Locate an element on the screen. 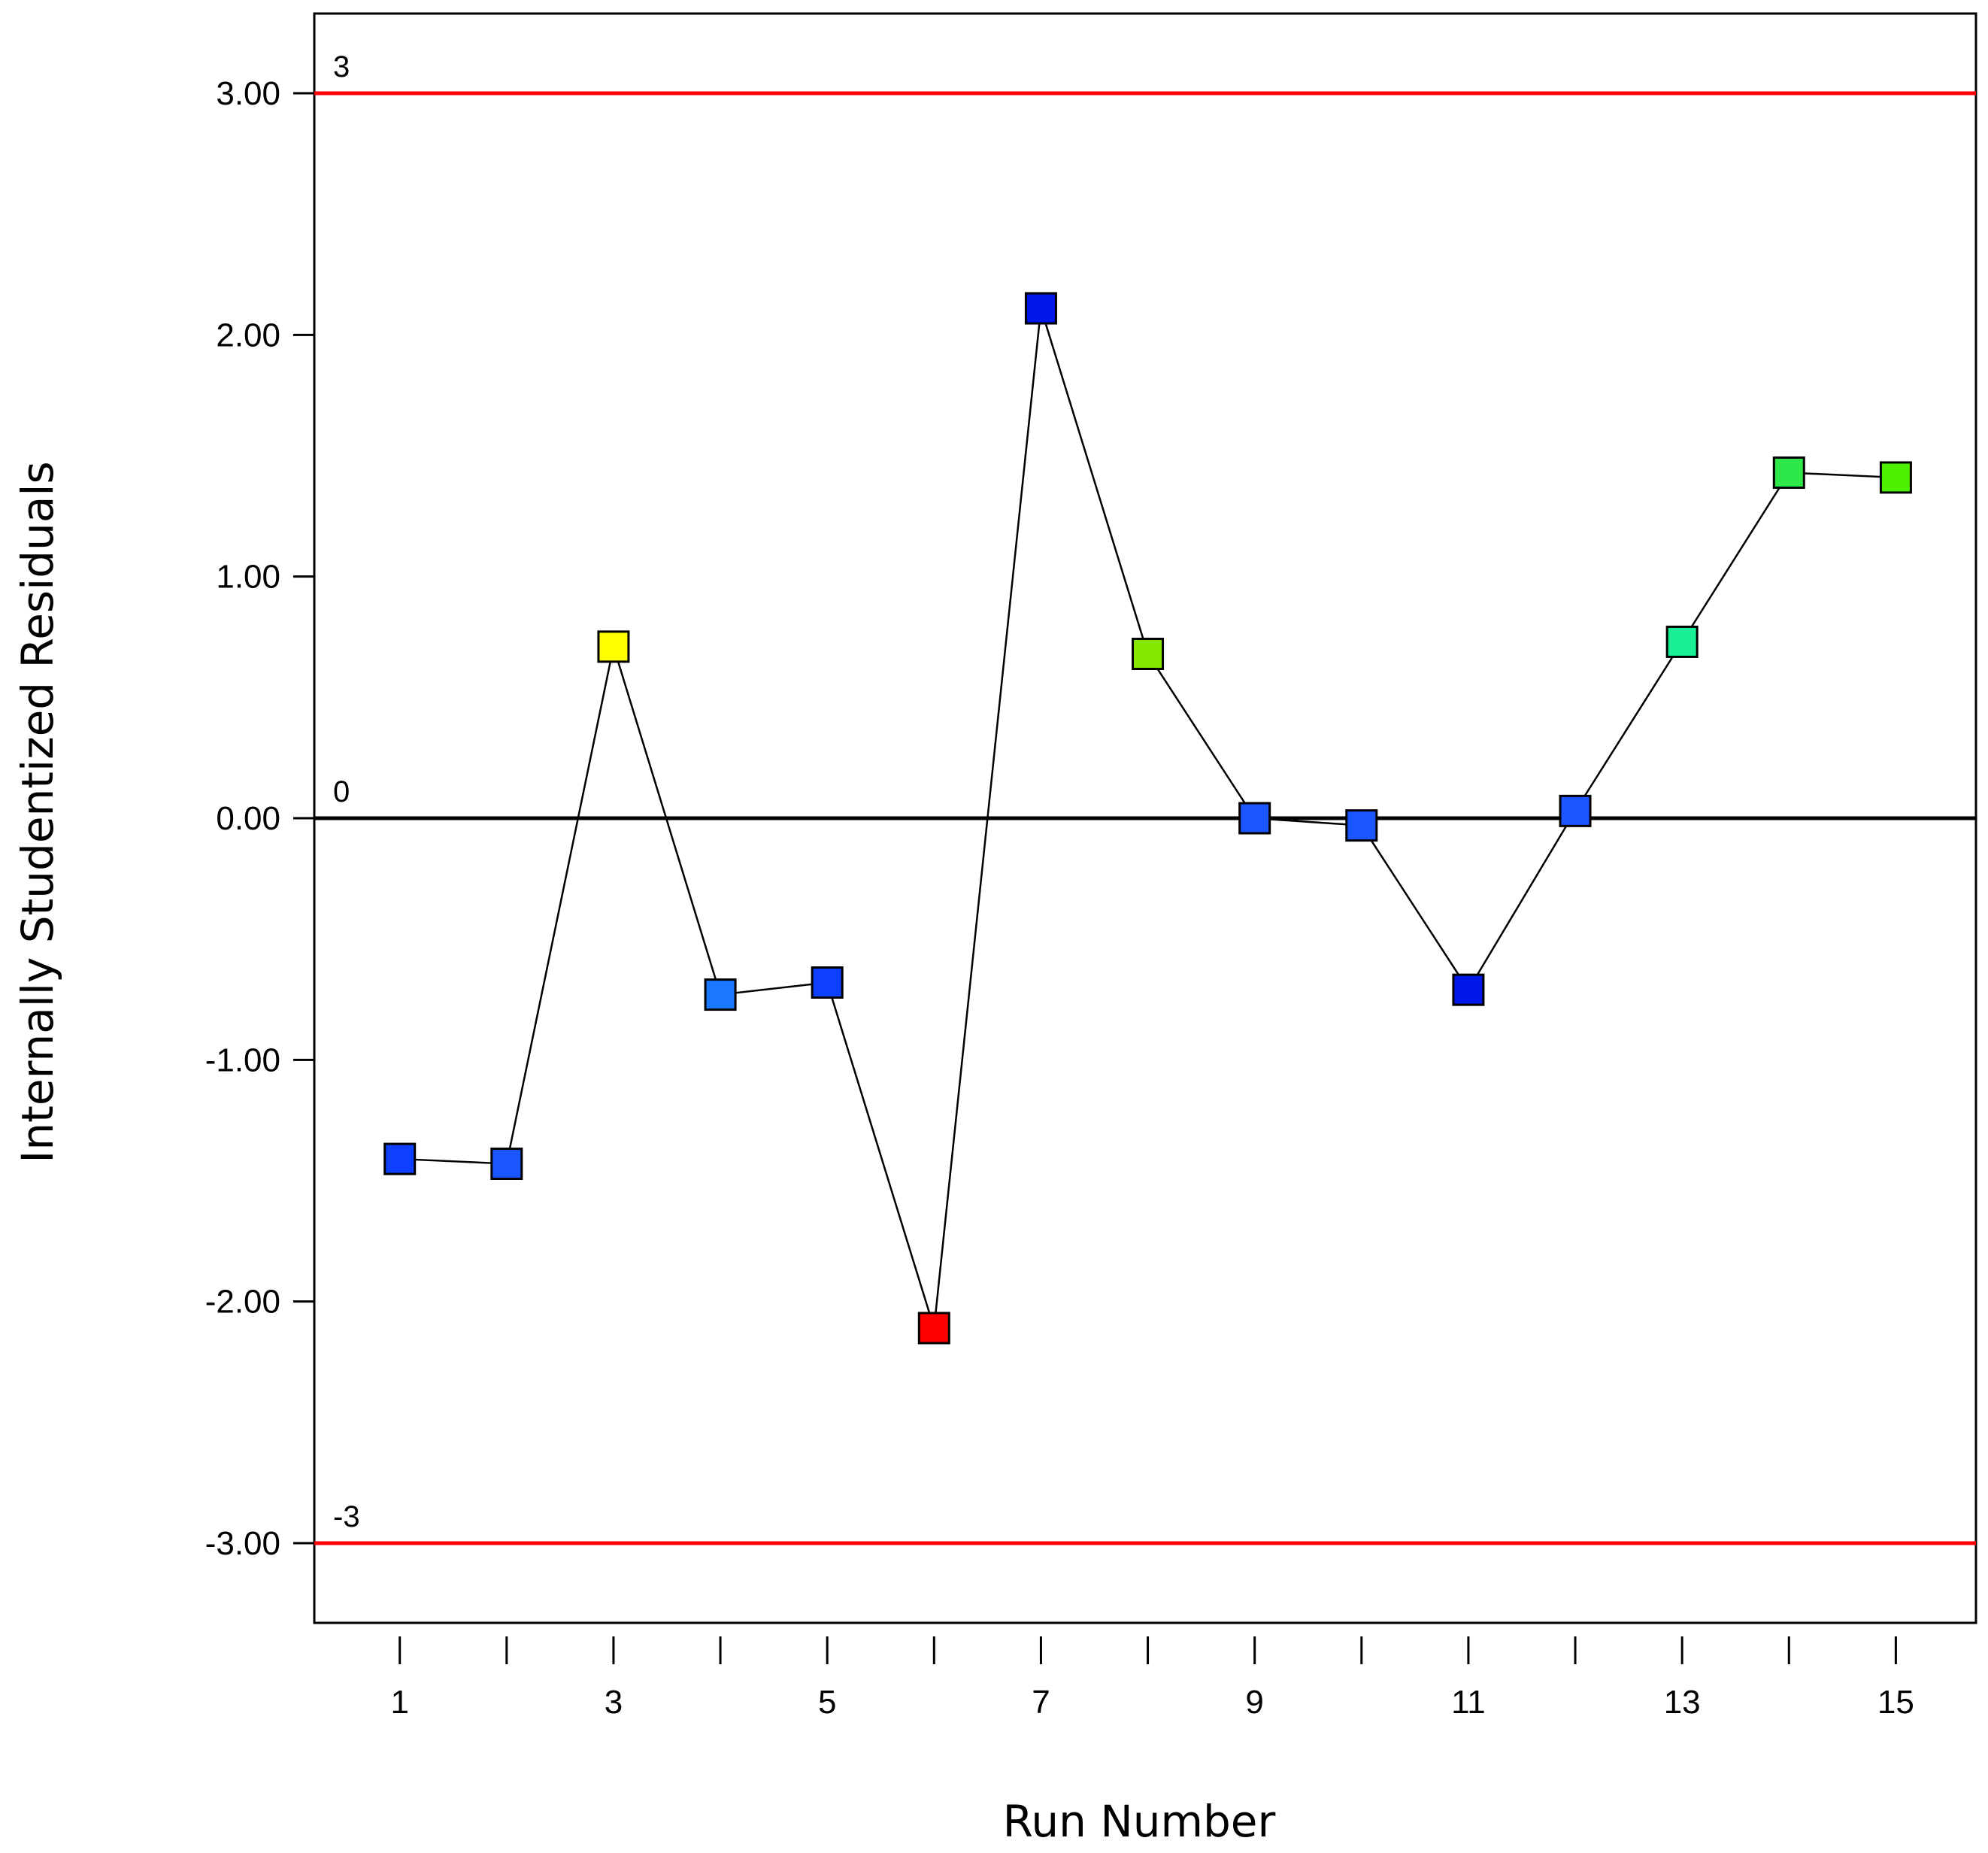  x-tick-label-2: 5 is located at coordinates (827, 1702).